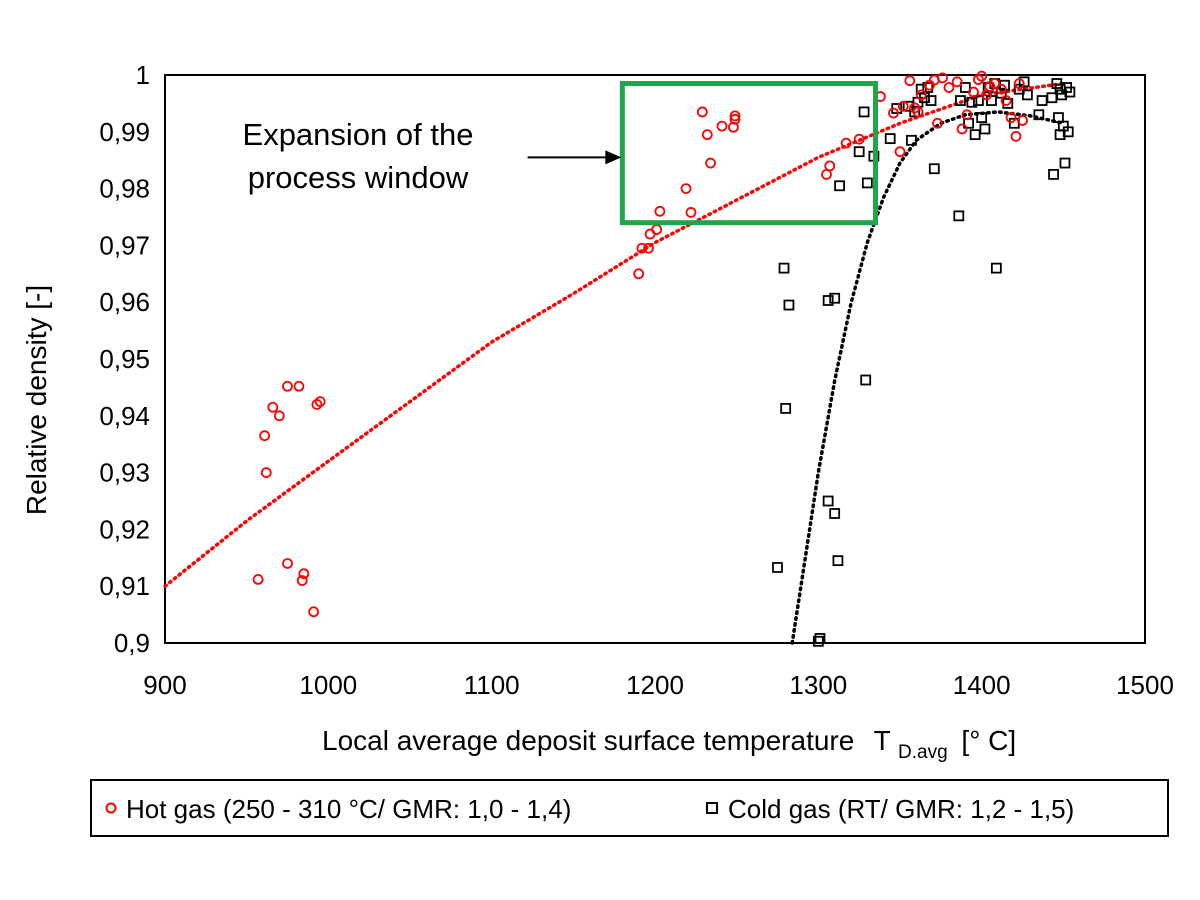 This screenshot has width=1200, height=900. Describe the element at coordinates (124, 359) in the screenshot. I see `y-tick-labels: 0,9 0,91 0,92 0,93 0,94 0,95 0,96 0,97 0,98 0,99 1` at that location.